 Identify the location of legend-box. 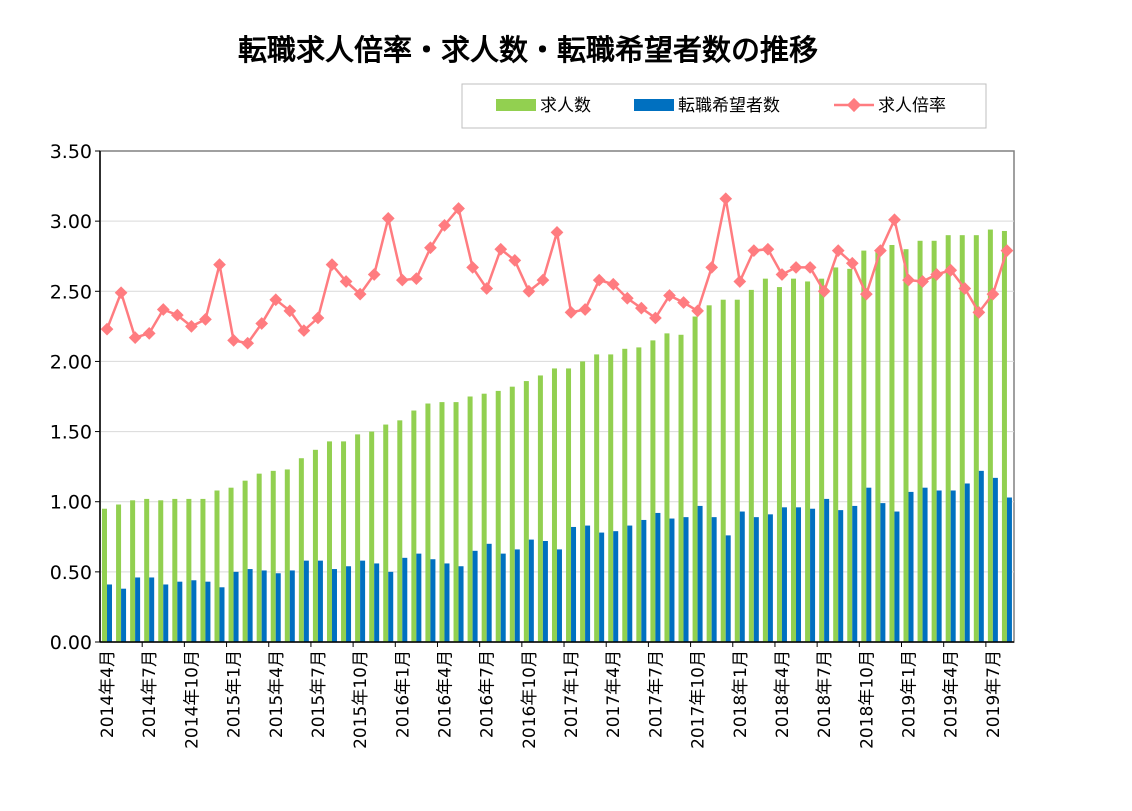
(724, 106).